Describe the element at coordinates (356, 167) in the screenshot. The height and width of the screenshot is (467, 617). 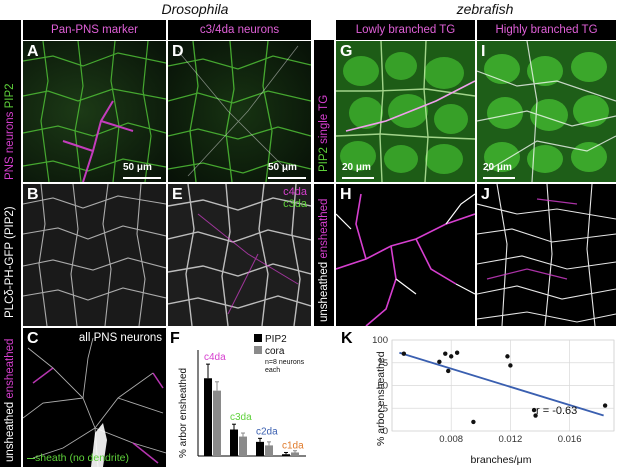
I see `panel-g-scale-label: 20 μm` at that location.